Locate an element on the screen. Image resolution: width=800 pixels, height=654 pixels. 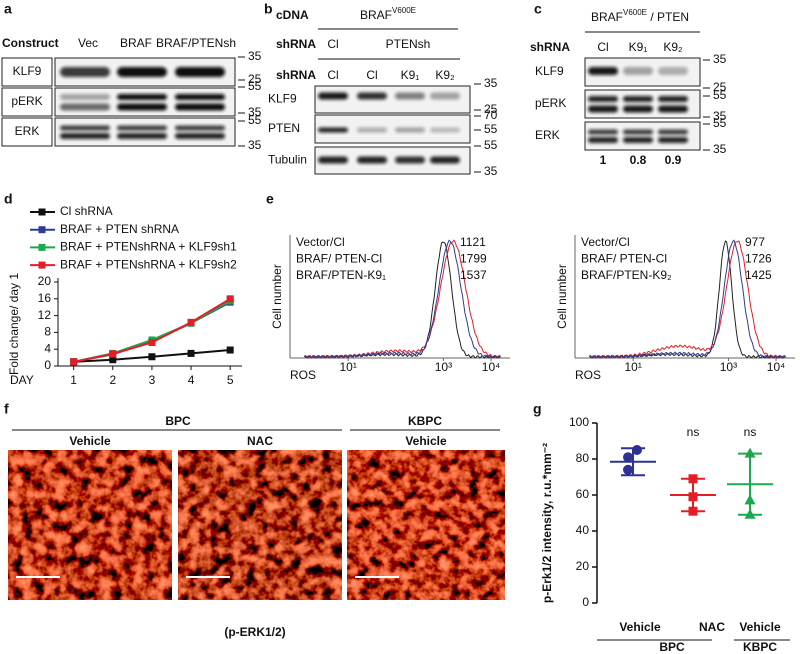
y-tick-label: 12 is located at coordinates (45, 315).